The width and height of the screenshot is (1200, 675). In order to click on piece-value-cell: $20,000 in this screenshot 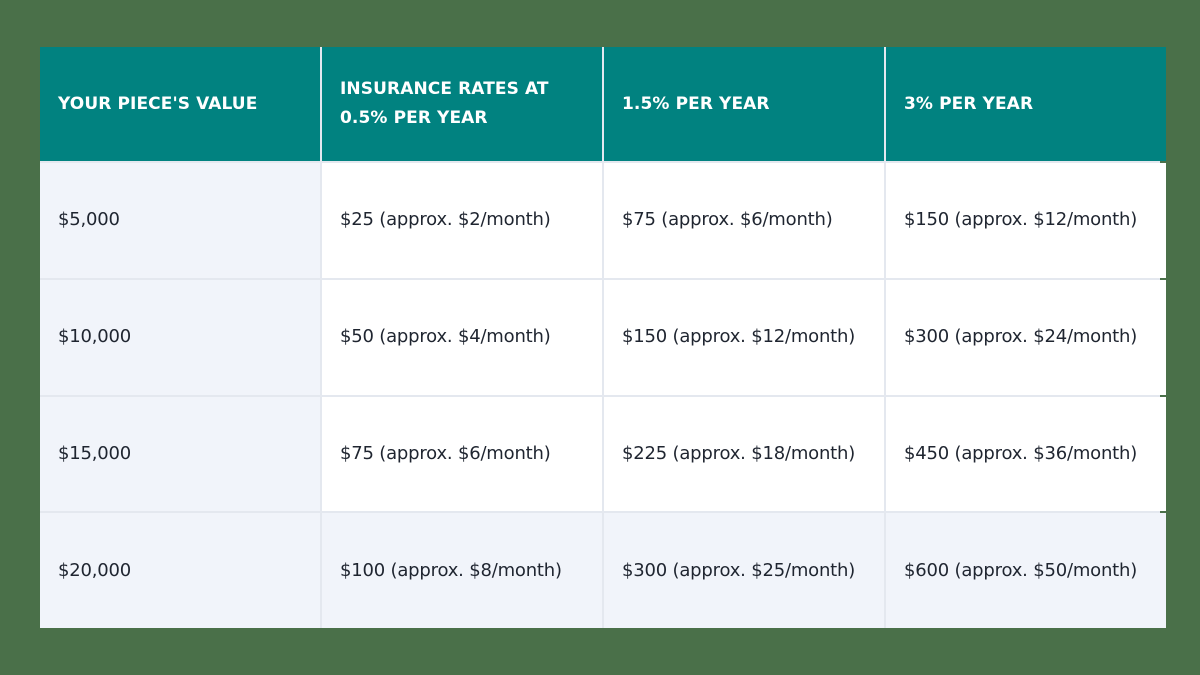, I will do `click(180, 570)`.